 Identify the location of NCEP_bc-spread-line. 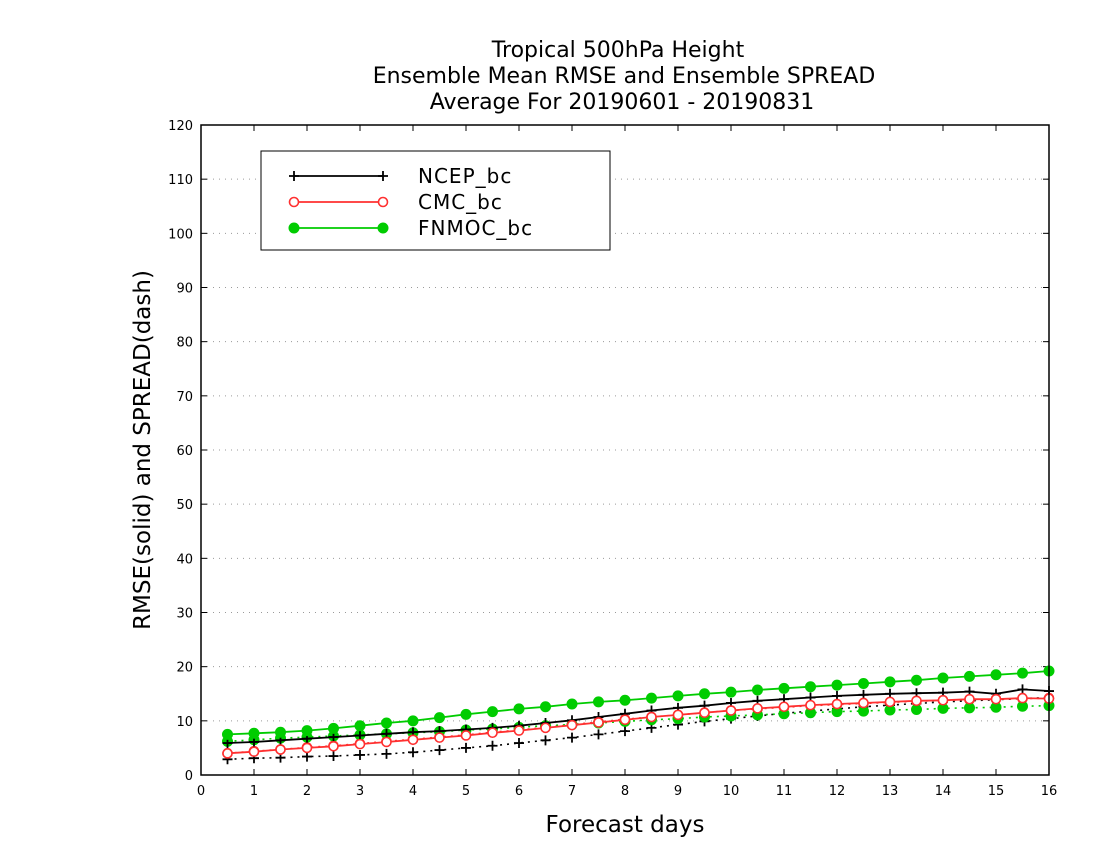
(638, 728).